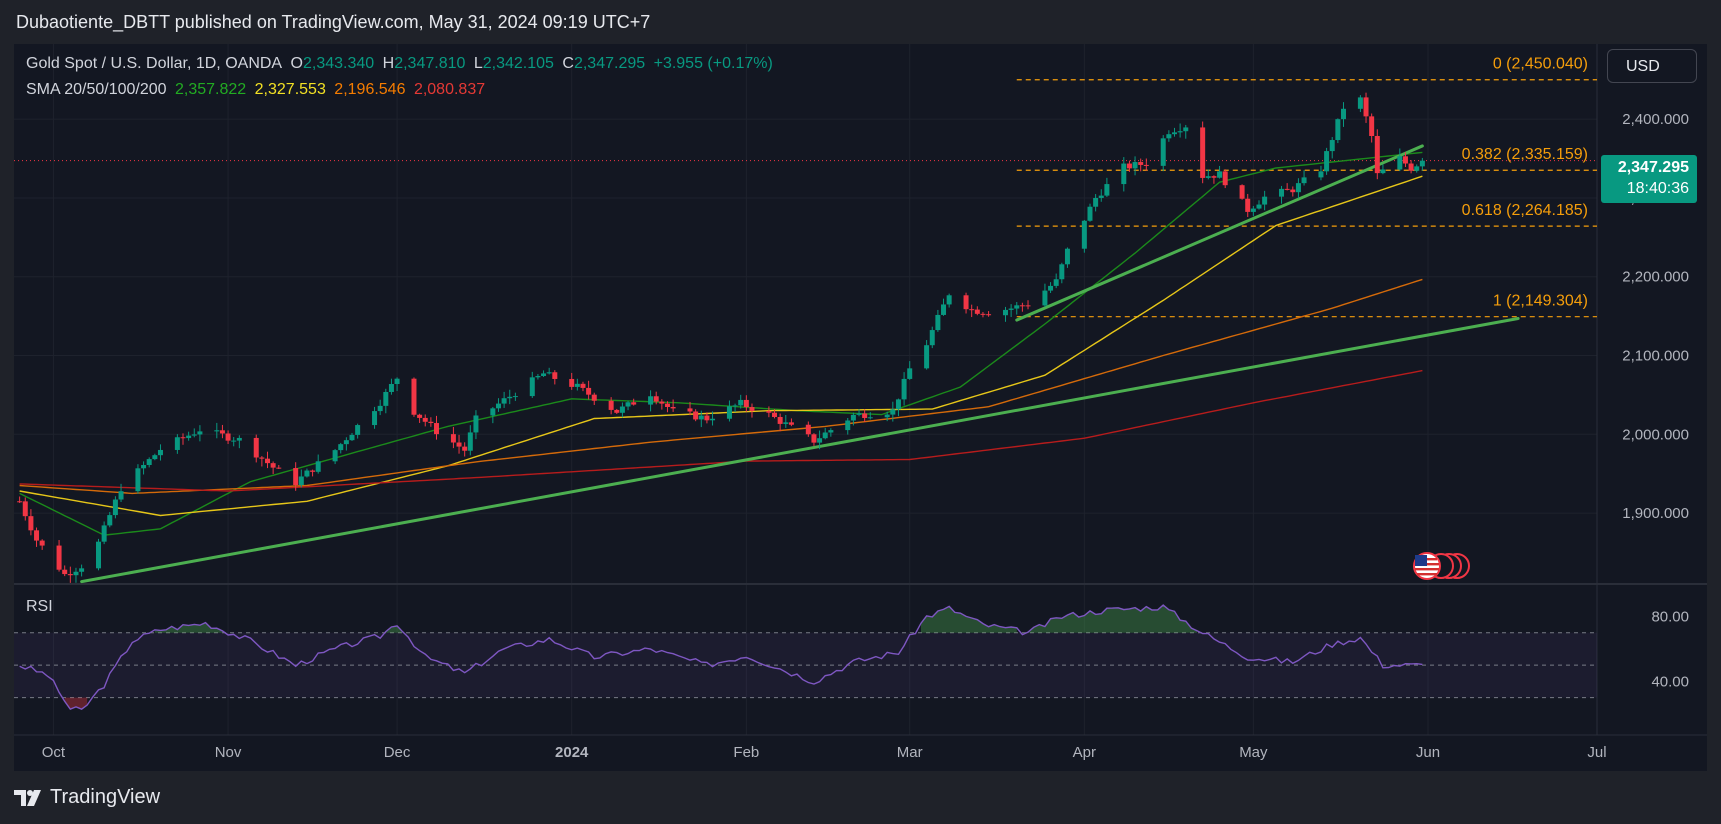 The width and height of the screenshot is (1721, 824). What do you see at coordinates (397, 752) in the screenshot?
I see `x-tick-label: Dec` at bounding box center [397, 752].